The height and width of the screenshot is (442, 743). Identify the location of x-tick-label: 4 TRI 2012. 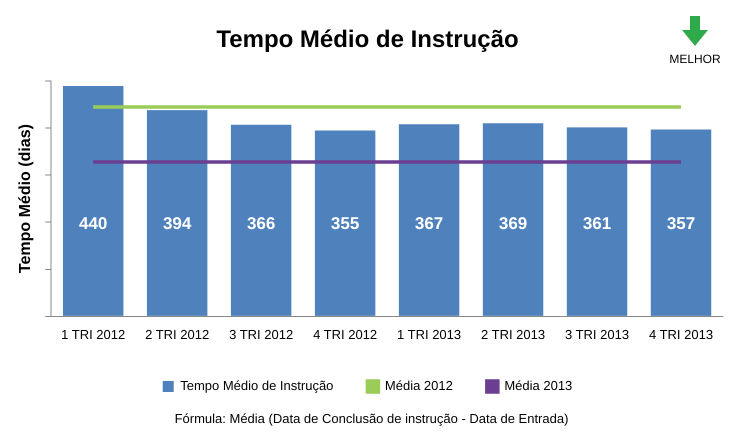
(345, 334).